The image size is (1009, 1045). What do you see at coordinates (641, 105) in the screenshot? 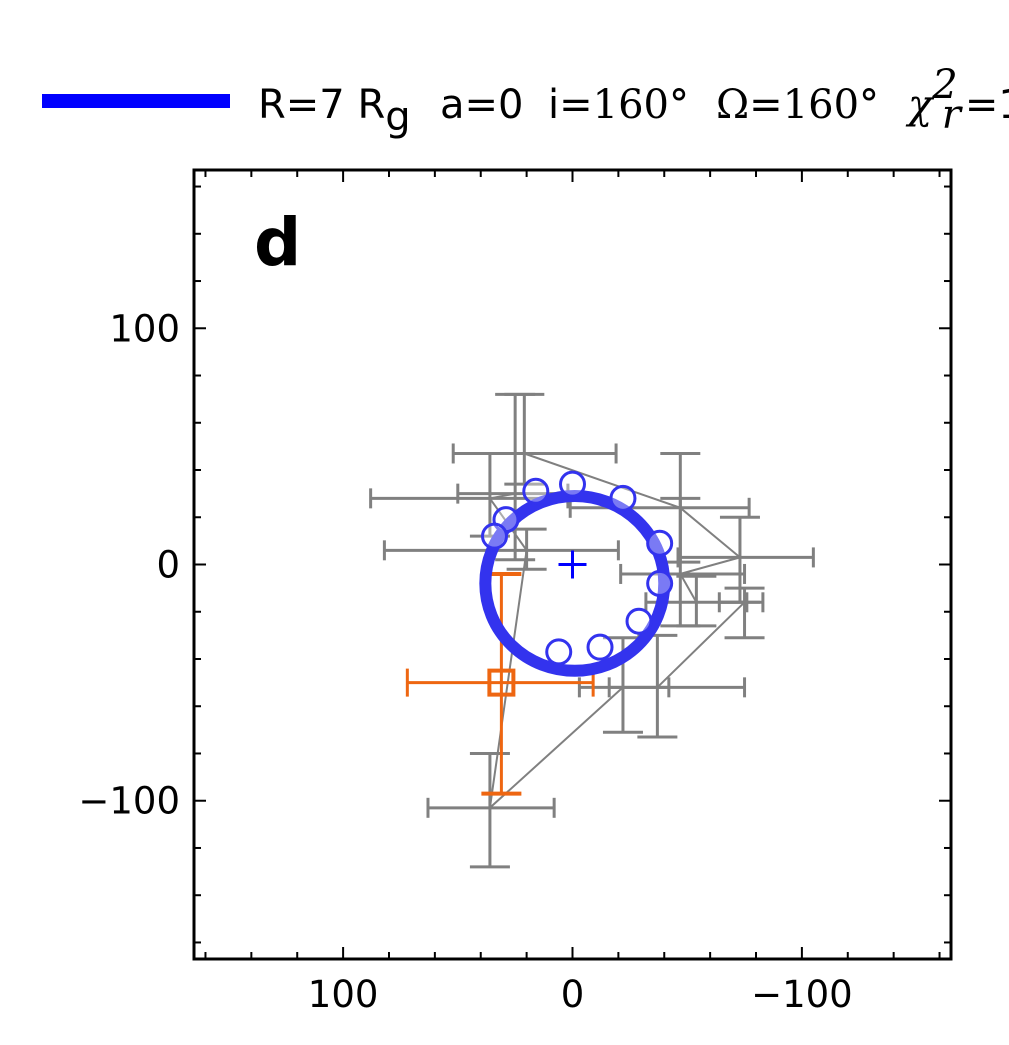
I see `legend-inclination-value: 160°` at bounding box center [641, 105].